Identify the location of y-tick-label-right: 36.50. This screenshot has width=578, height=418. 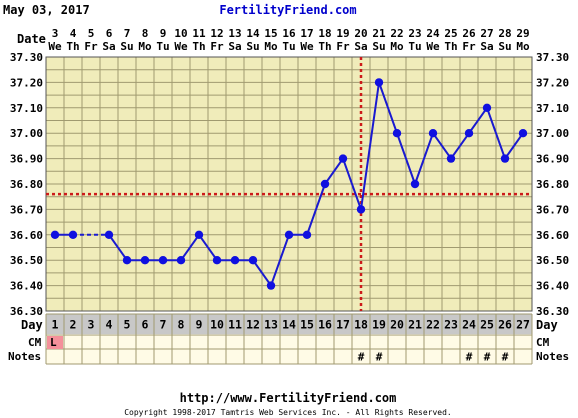
(552, 260).